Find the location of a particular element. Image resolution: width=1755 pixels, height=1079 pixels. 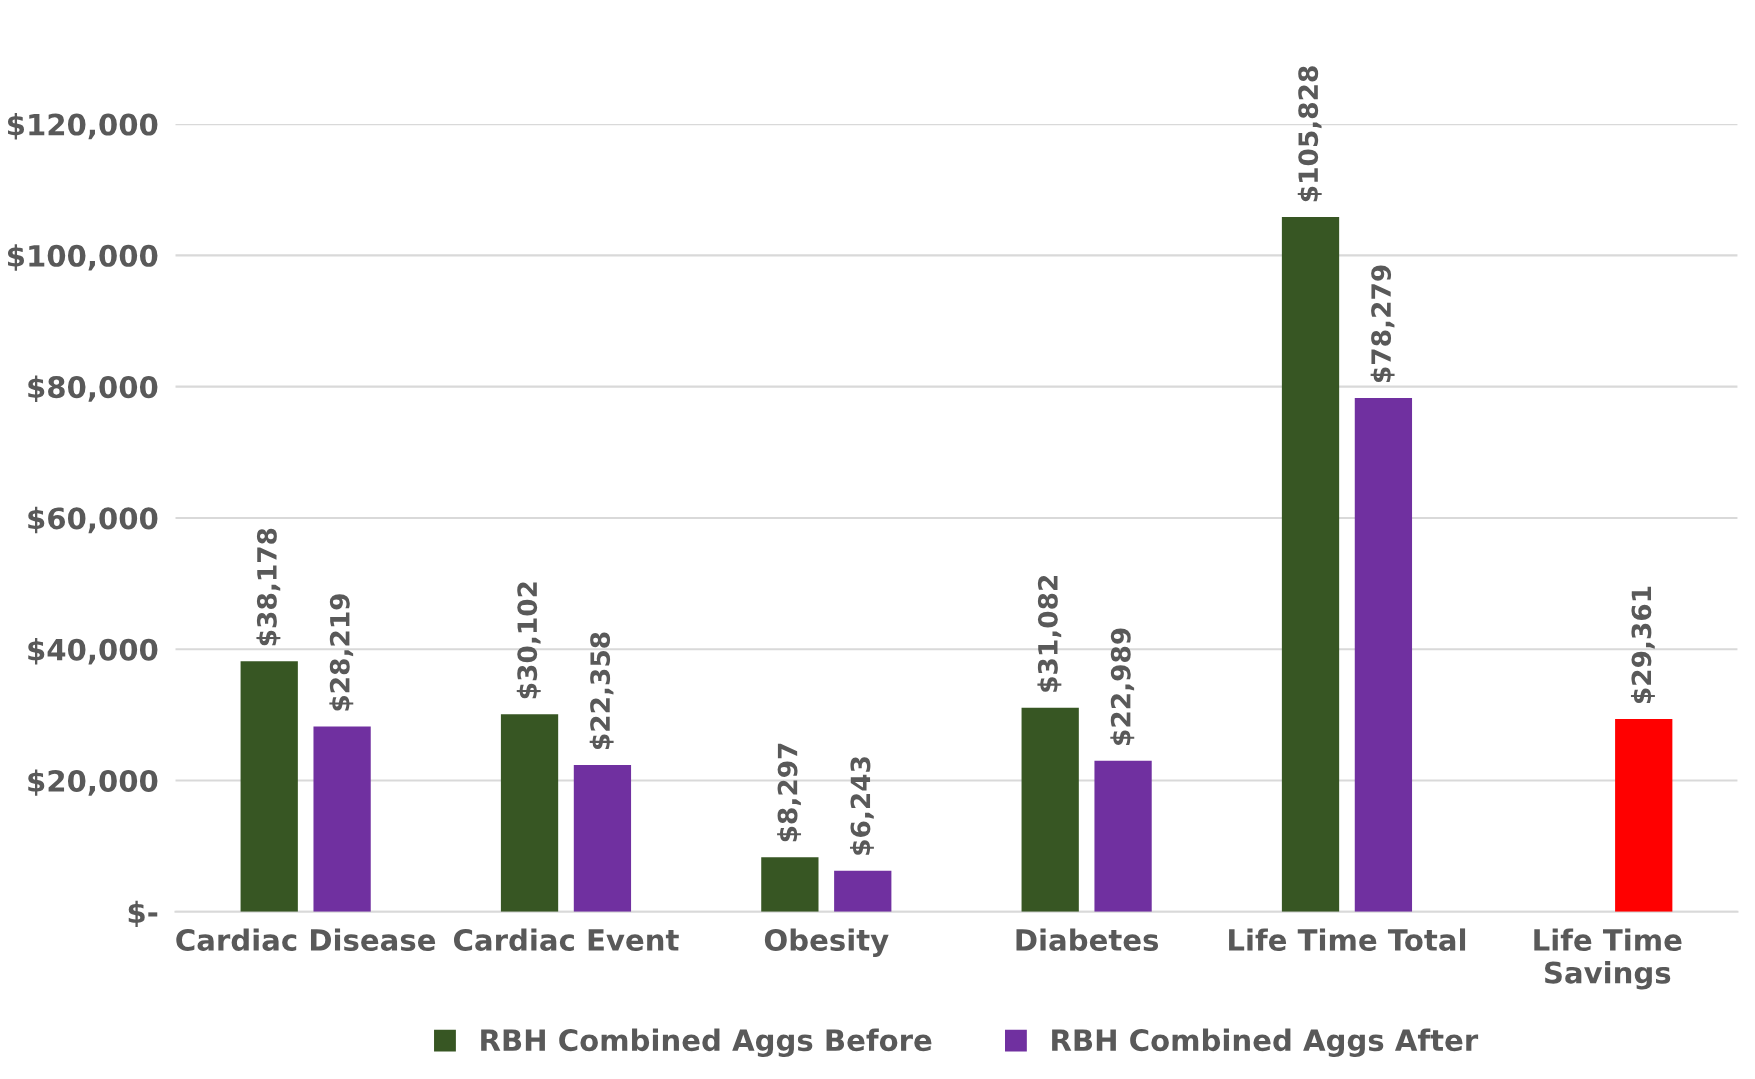

legend-label: RBH Combined Aggs Before is located at coordinates (706, 1043).